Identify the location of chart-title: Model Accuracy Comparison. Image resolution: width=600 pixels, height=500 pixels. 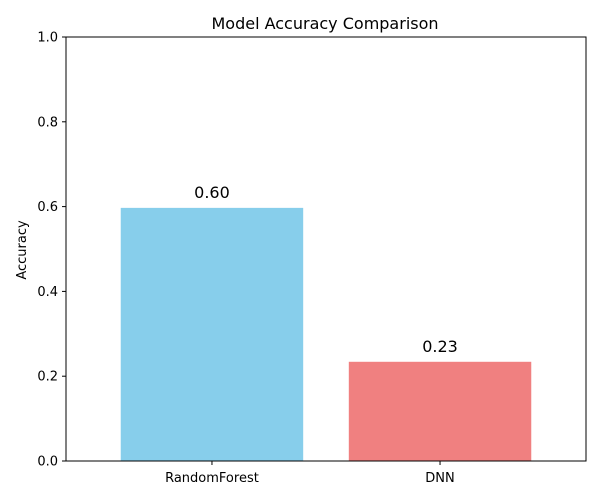
(324, 23).